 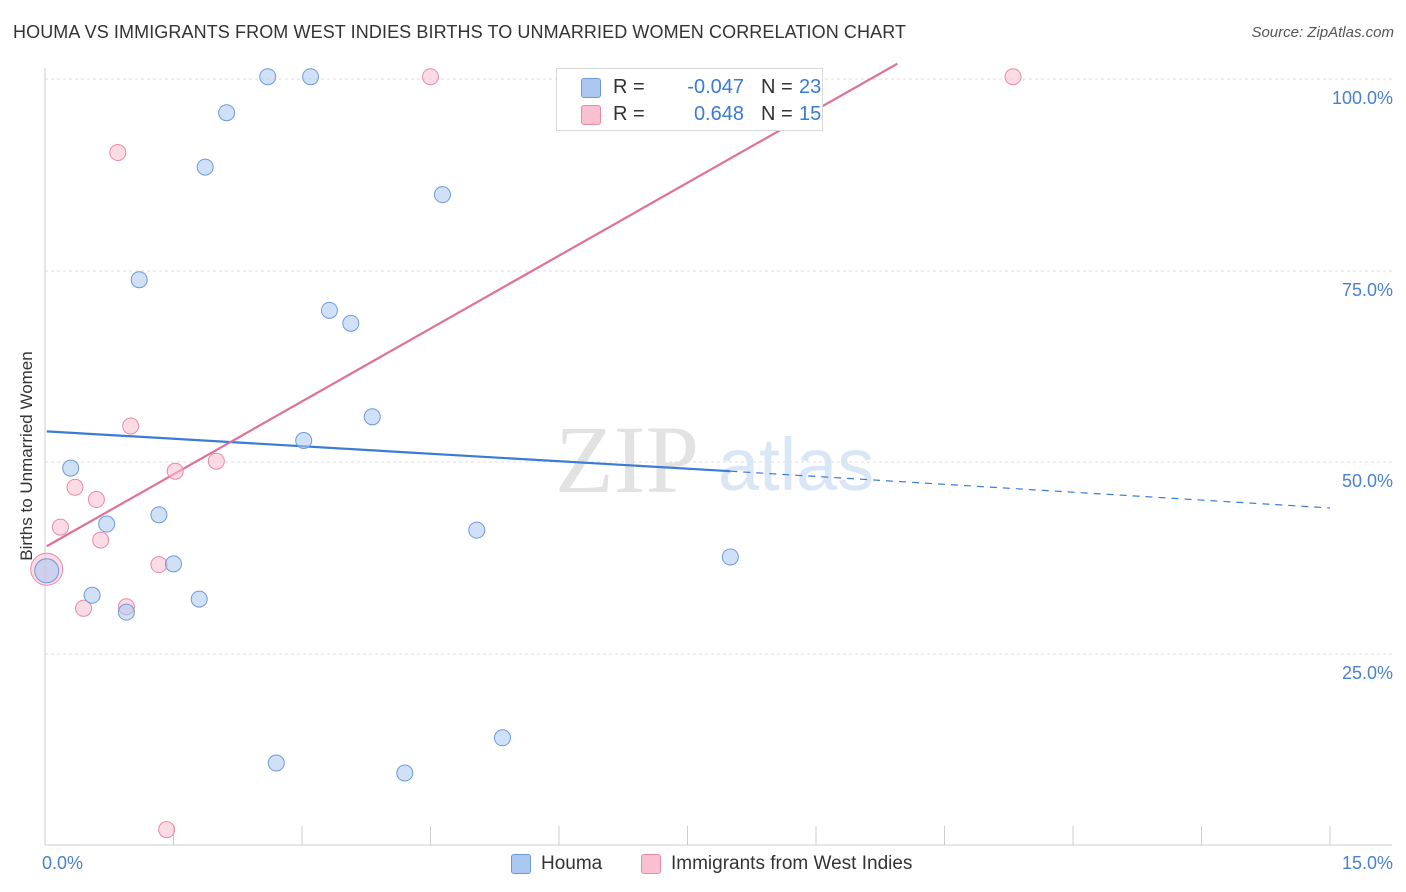 I want to click on series-legend: Houma Immigrants from West Indies, so click(x=703, y=865).